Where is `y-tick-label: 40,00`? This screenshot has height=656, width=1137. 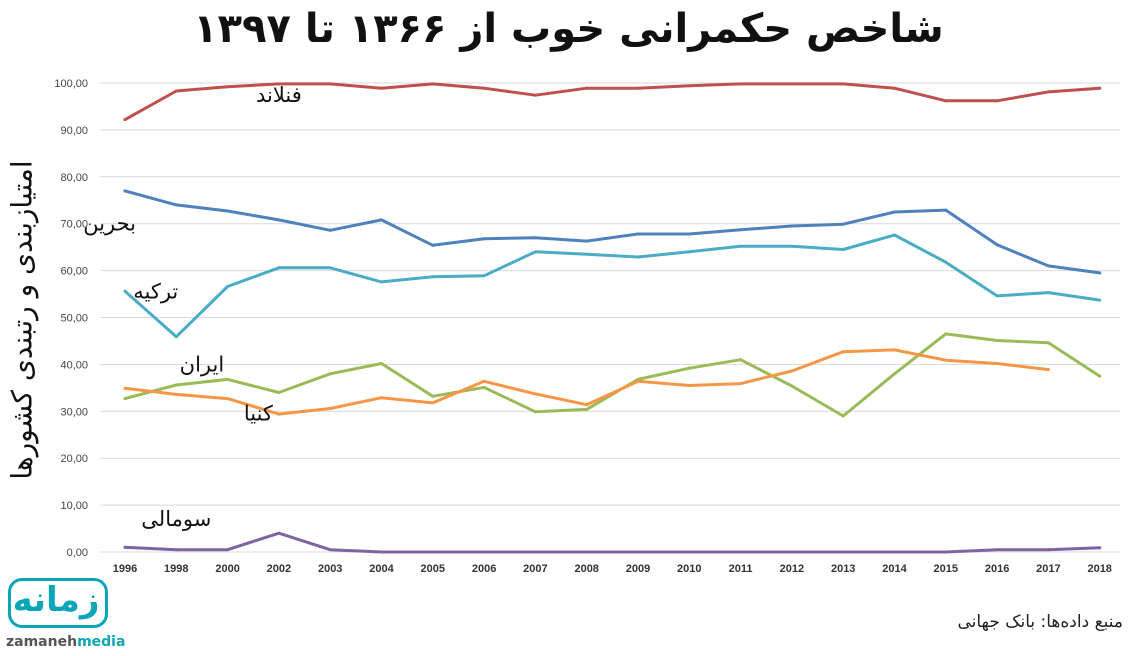 y-tick-label: 40,00 is located at coordinates (74, 365).